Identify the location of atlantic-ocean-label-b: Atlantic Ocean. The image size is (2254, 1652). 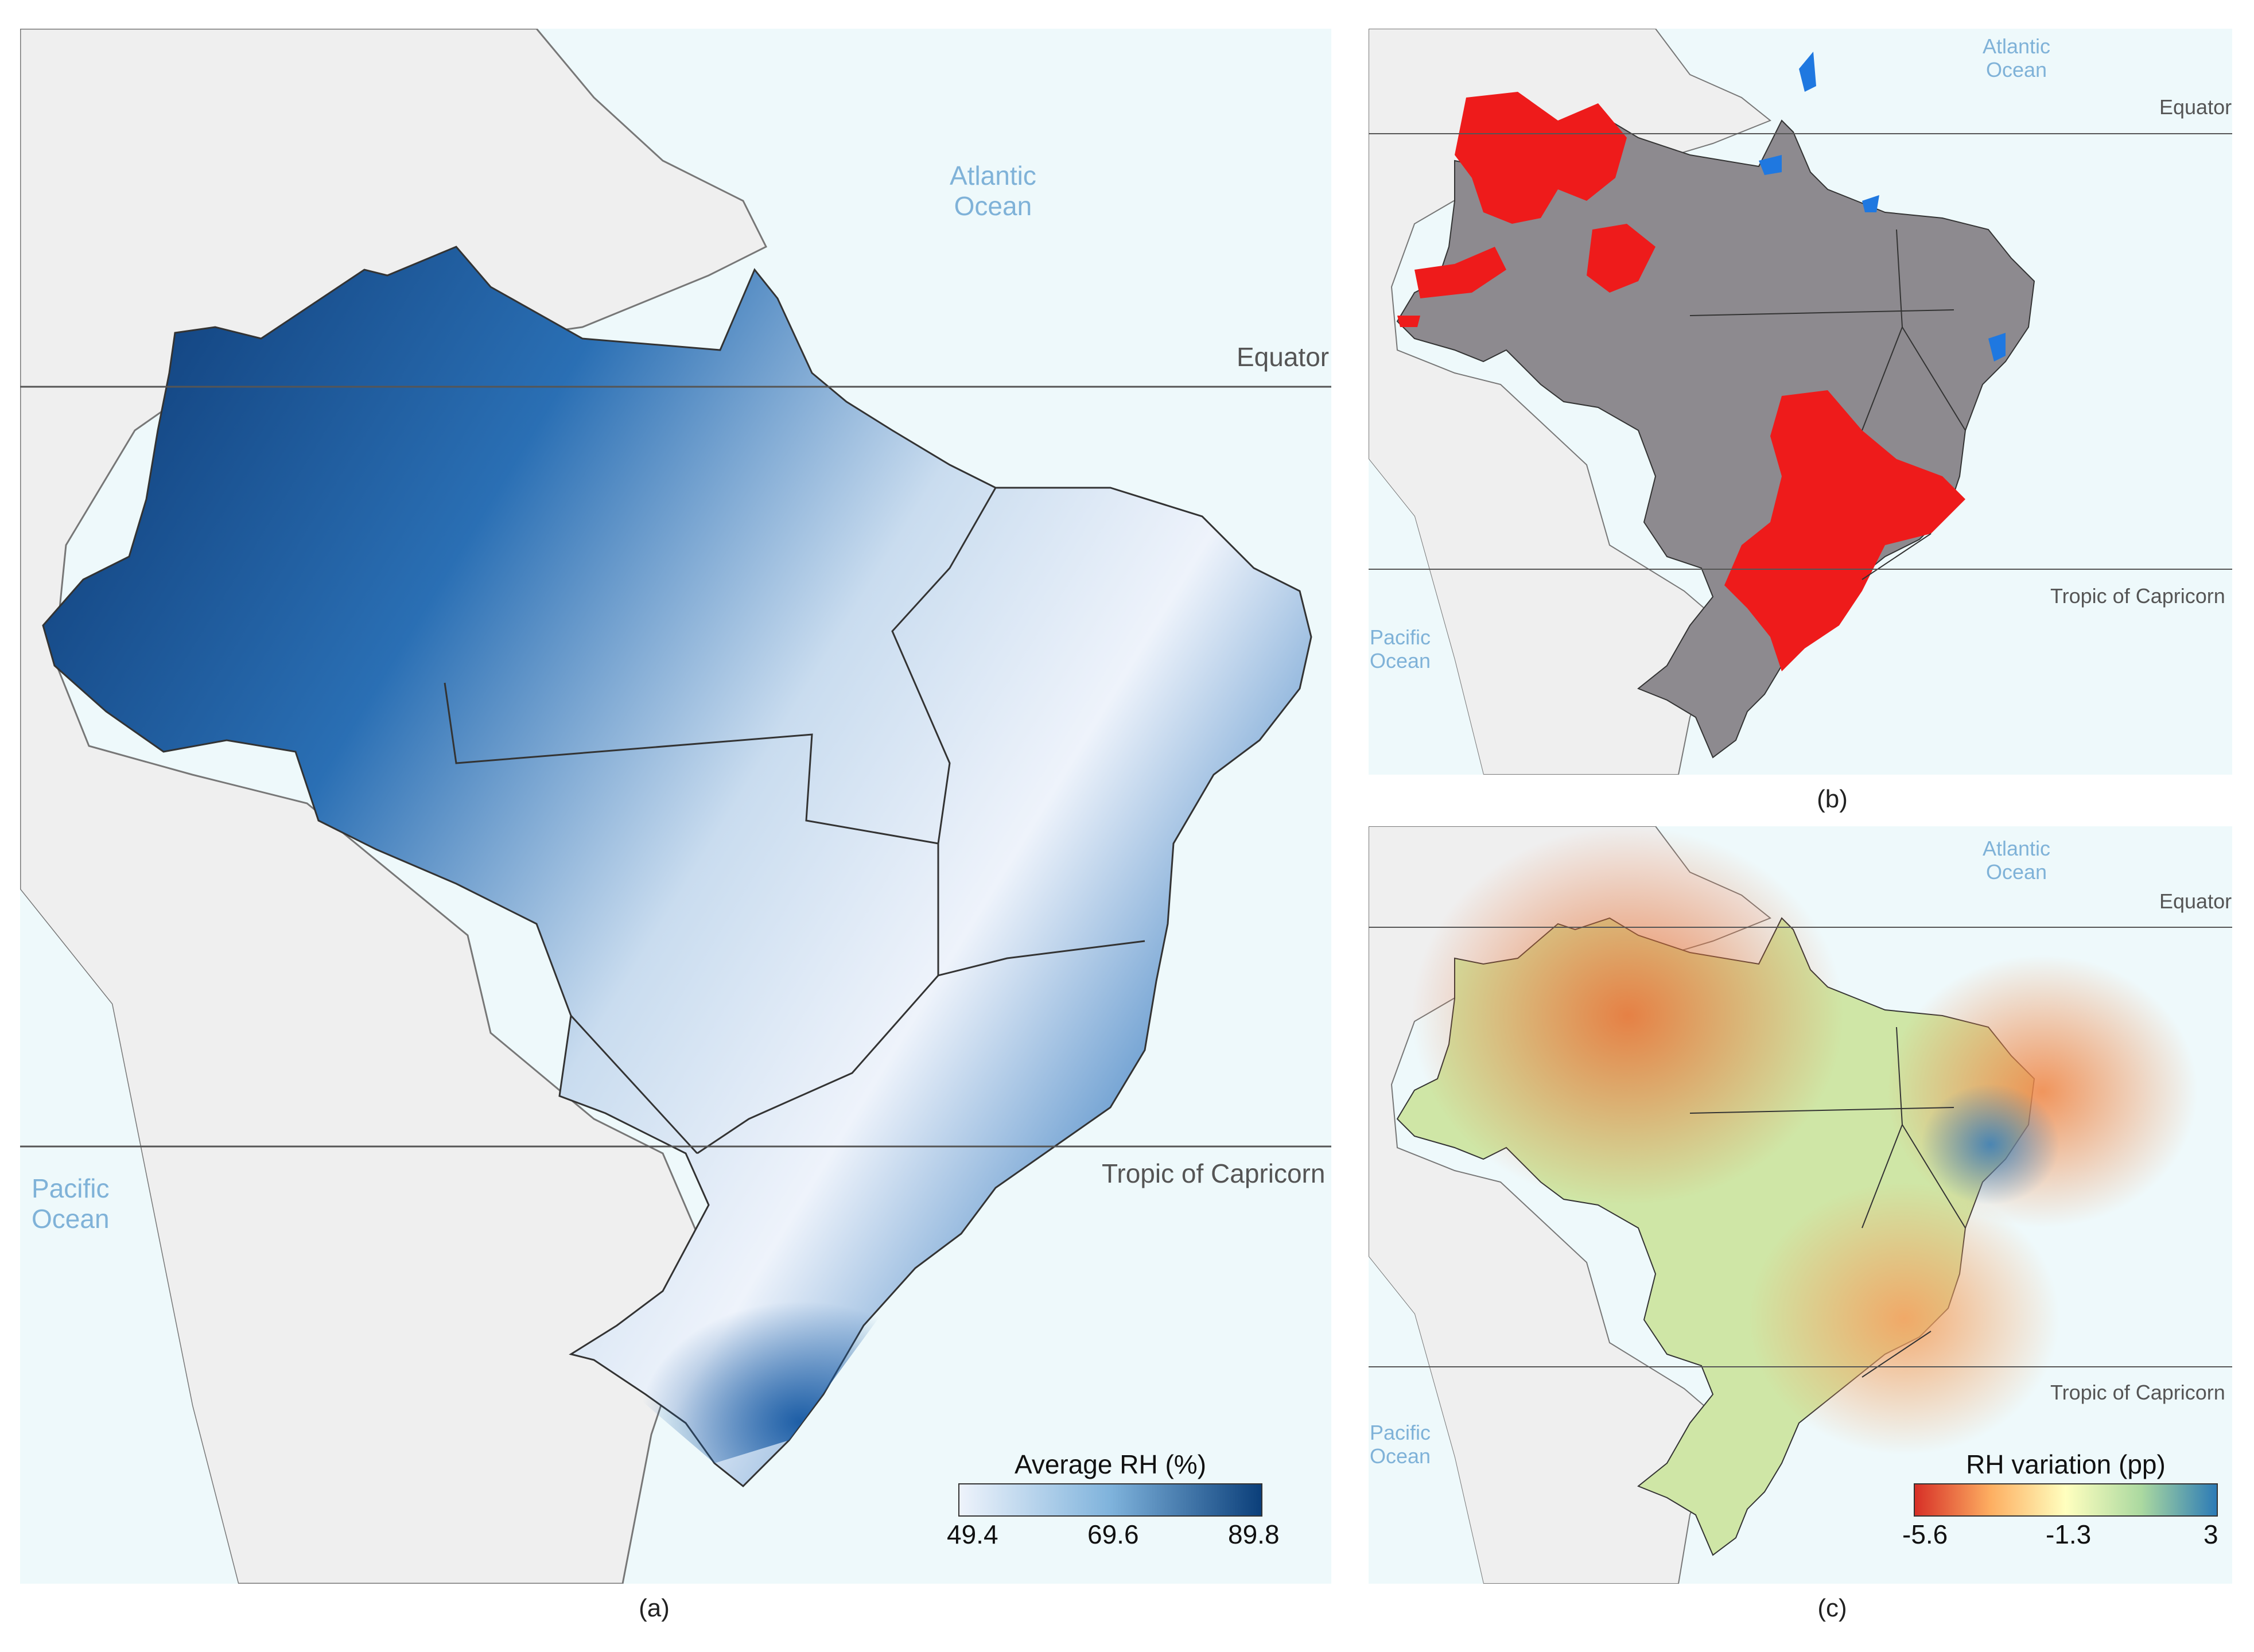
(2017, 58).